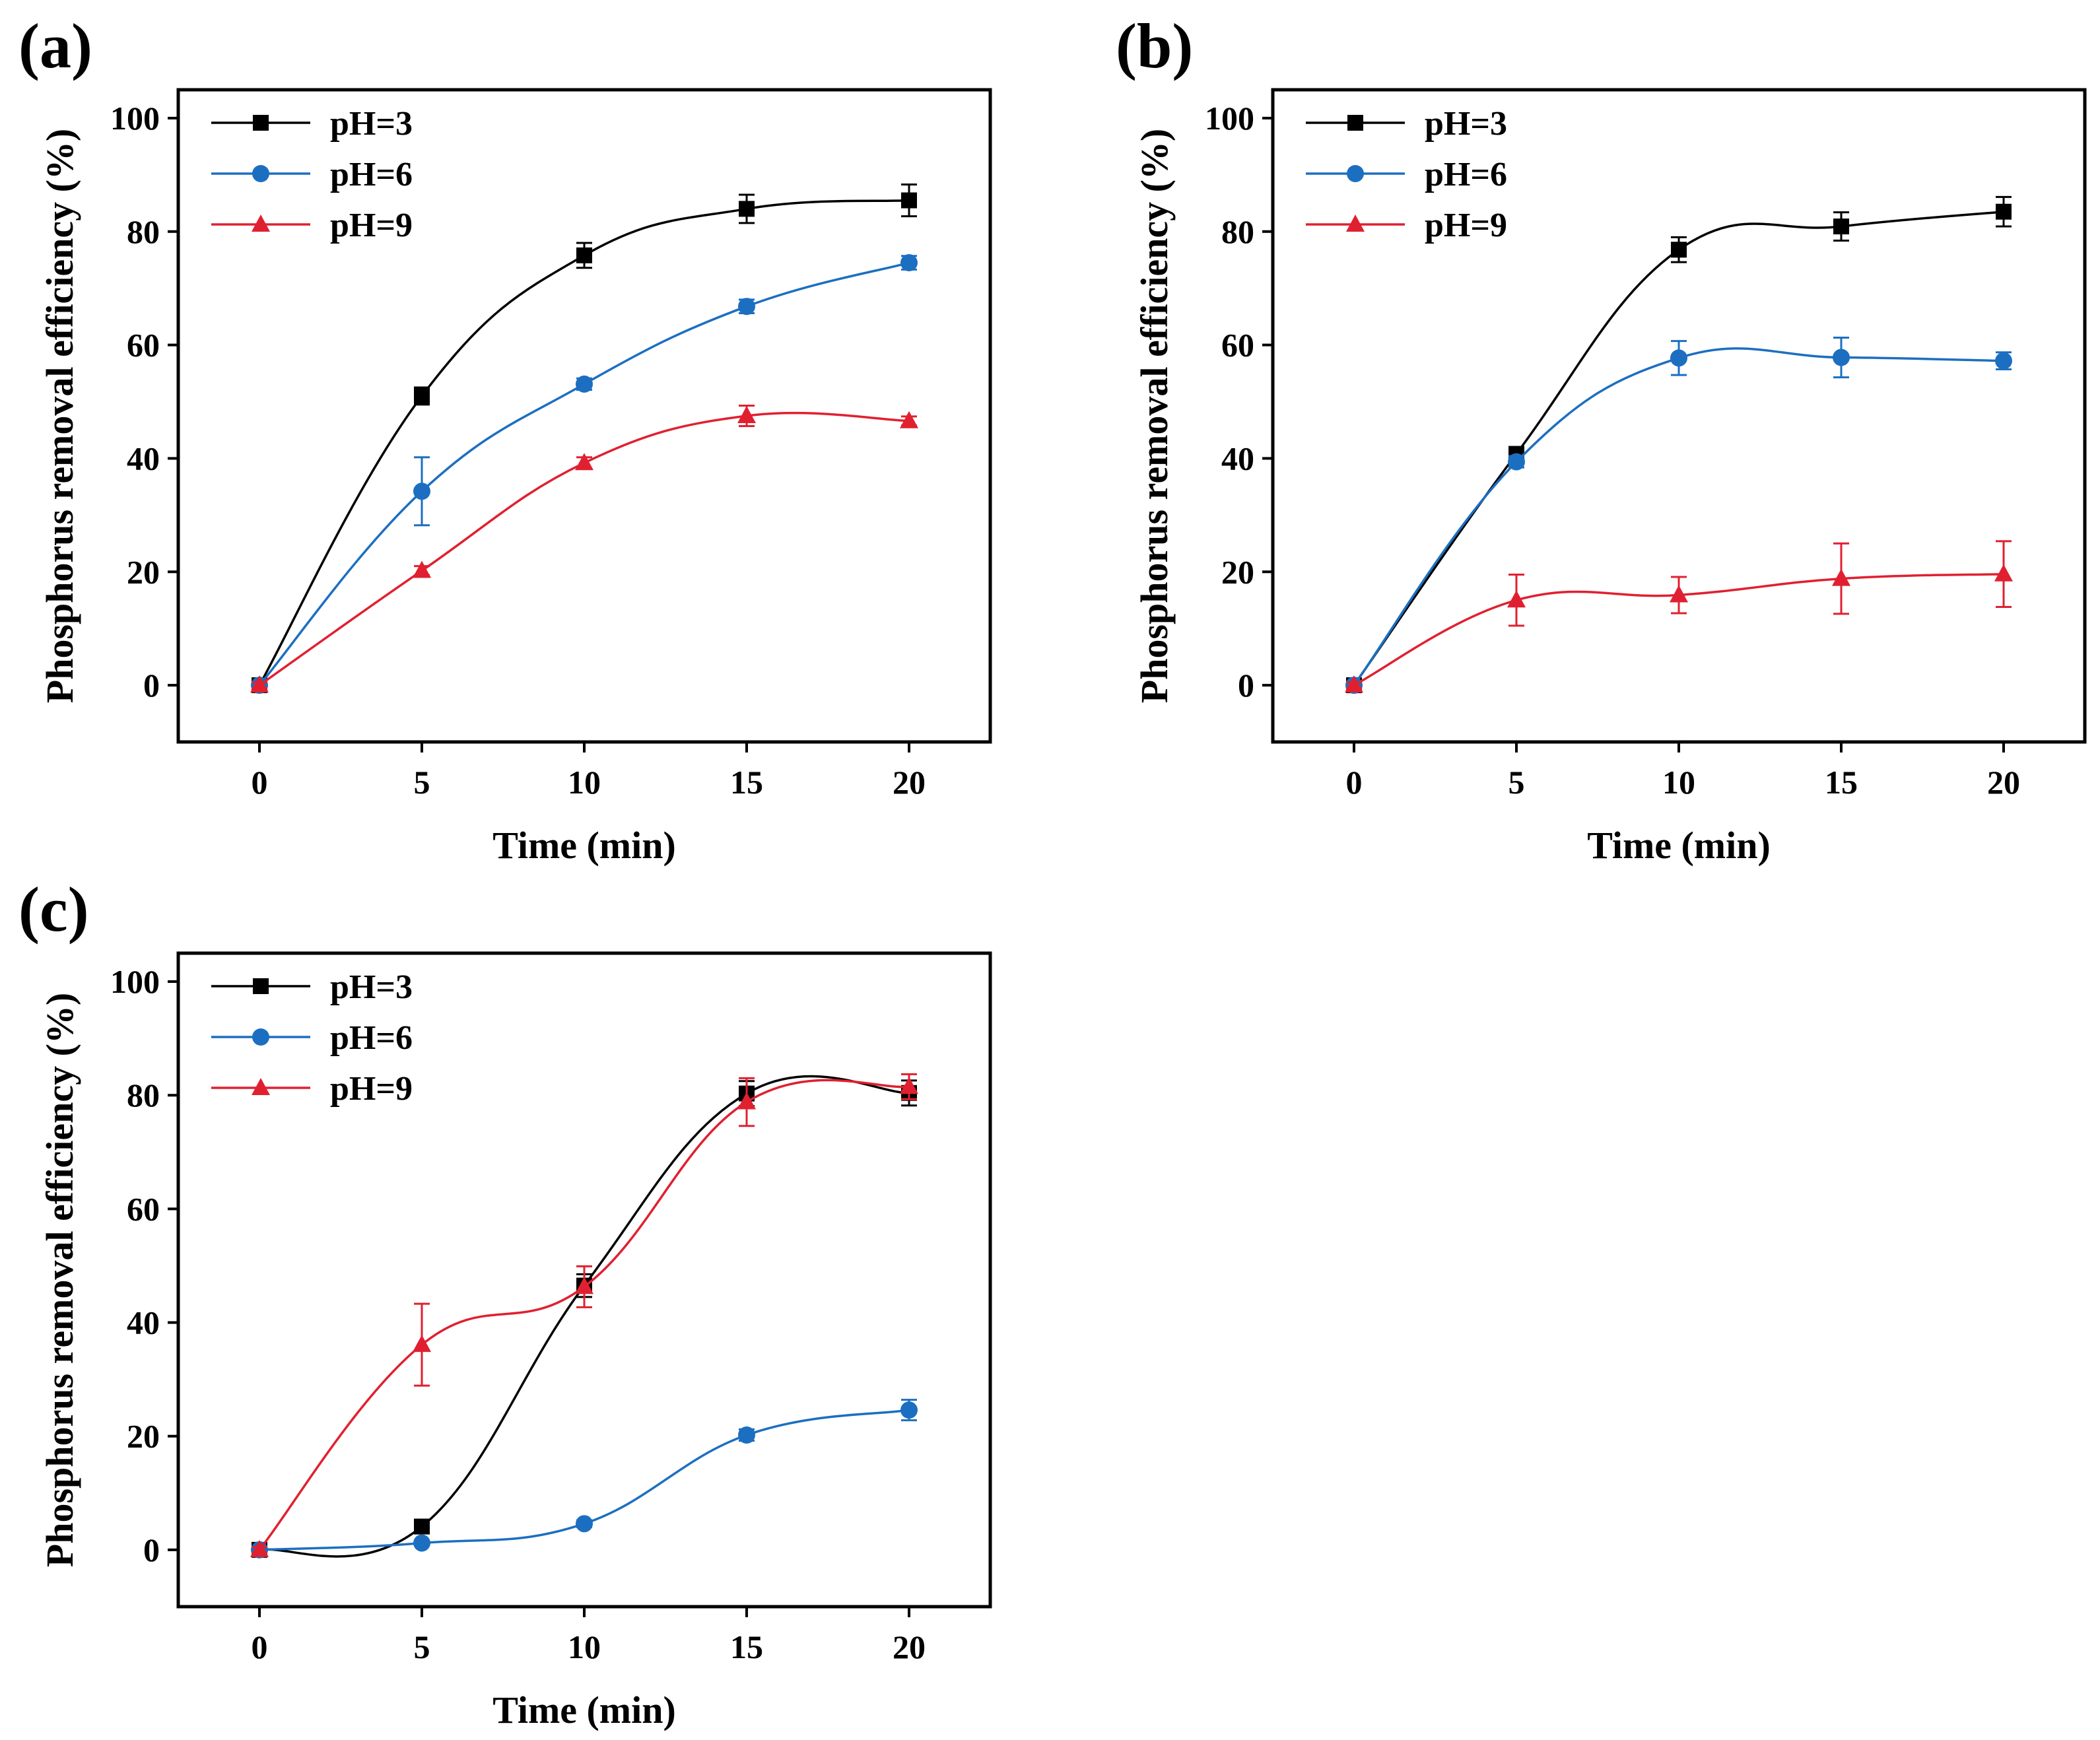 The height and width of the screenshot is (1740, 2100). I want to click on legend-label: pH=9, so click(1466, 225).